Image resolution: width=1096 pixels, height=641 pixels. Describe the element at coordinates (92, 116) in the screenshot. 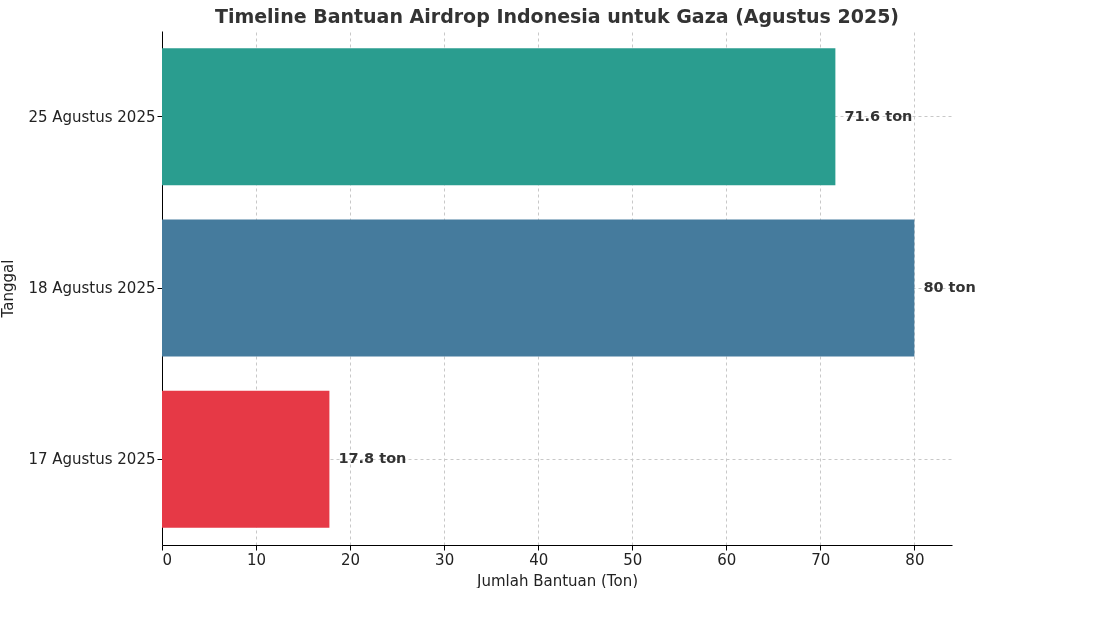

I see `y-tick-label: 25 Agustus 2025` at that location.